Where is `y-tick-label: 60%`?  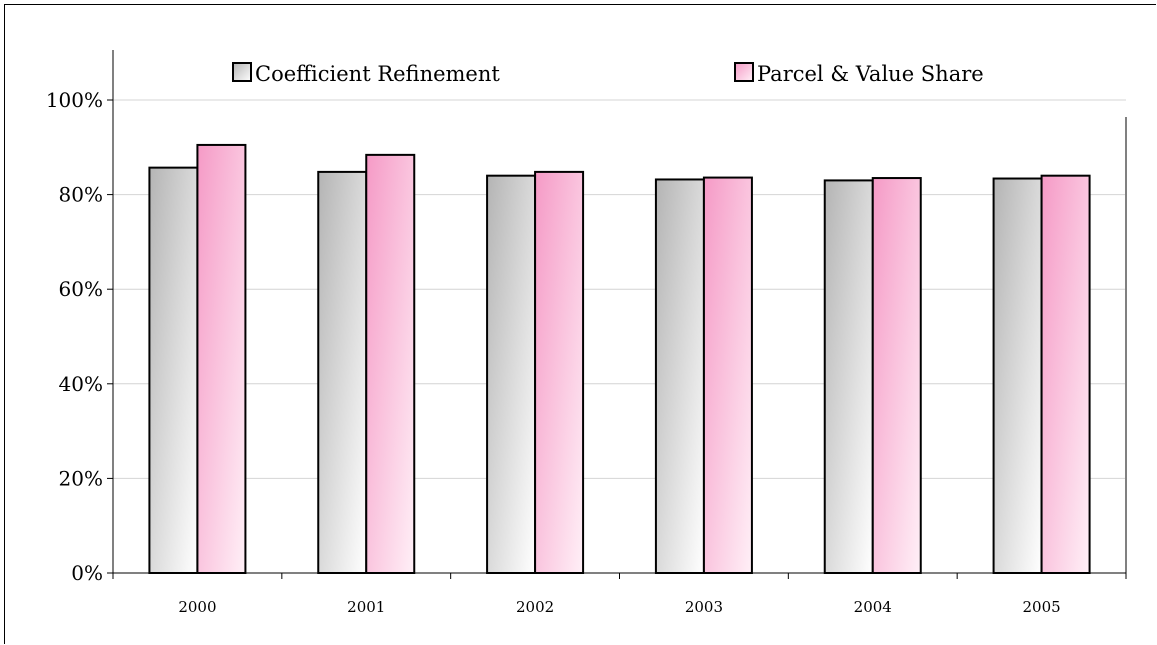
y-tick-label: 60% is located at coordinates (81, 289).